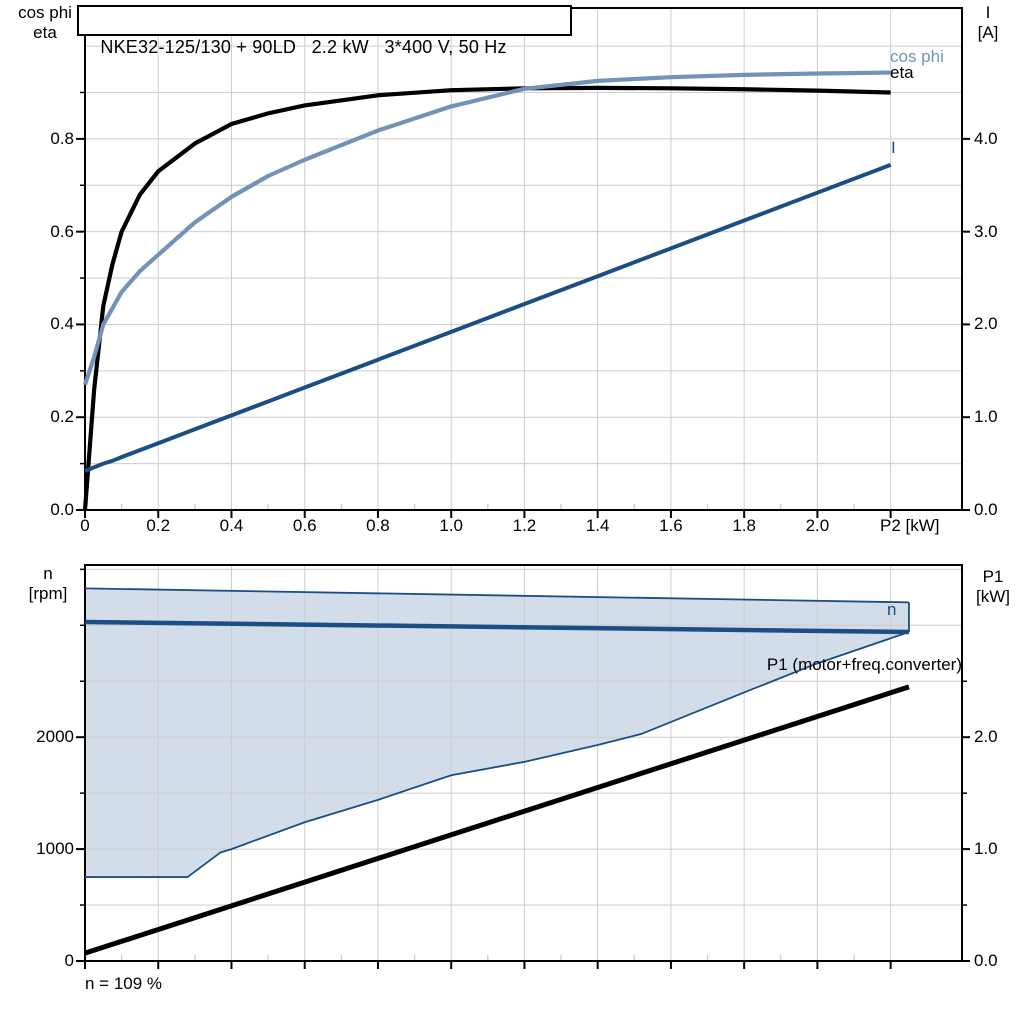  I want to click on axis-title-cos-phi: cos phi, so click(45, 12).